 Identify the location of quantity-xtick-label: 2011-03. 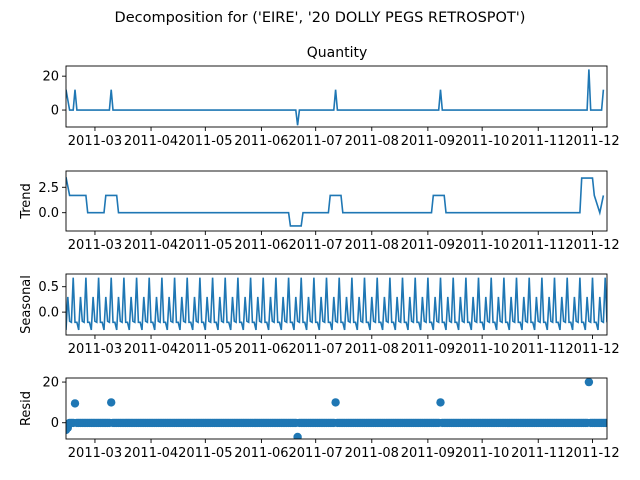
(95, 141).